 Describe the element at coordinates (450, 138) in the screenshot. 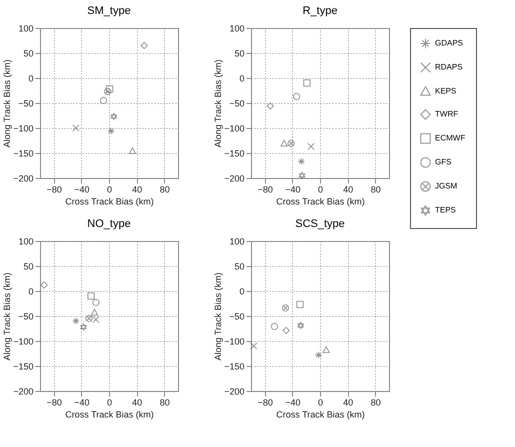

I see `legend-label: ECMWF` at that location.